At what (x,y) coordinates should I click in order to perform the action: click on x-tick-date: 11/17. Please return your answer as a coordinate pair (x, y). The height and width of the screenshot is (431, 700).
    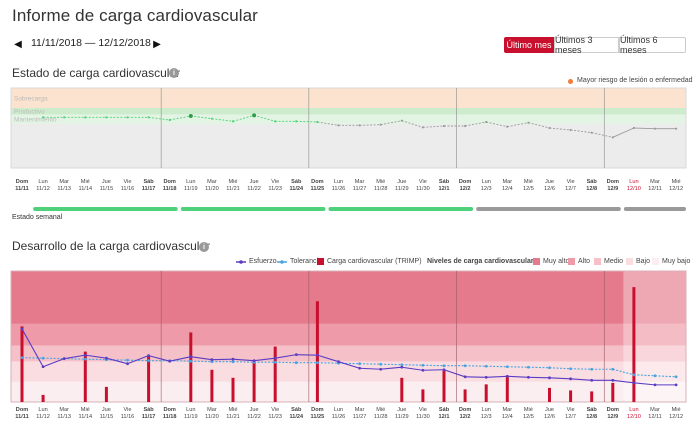
    Looking at the image, I should click on (149, 417).